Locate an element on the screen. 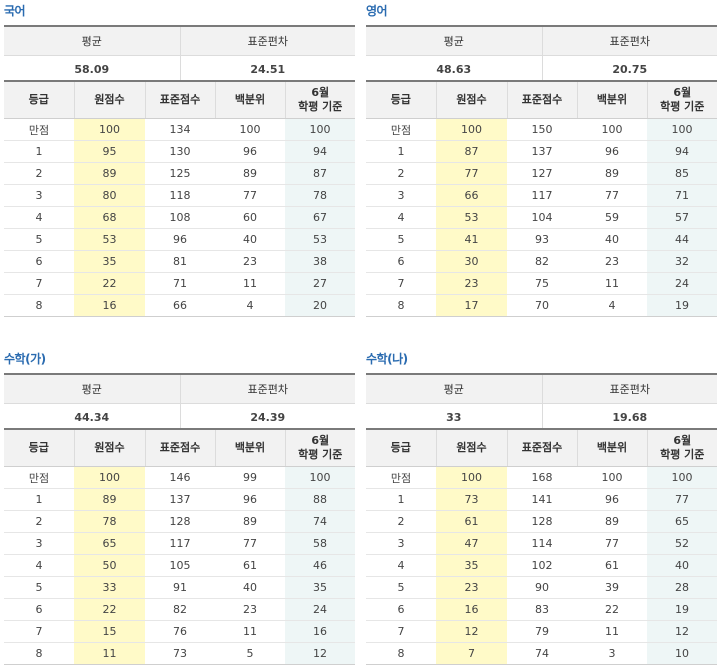  raw-score-cell: 22 is located at coordinates (109, 283).